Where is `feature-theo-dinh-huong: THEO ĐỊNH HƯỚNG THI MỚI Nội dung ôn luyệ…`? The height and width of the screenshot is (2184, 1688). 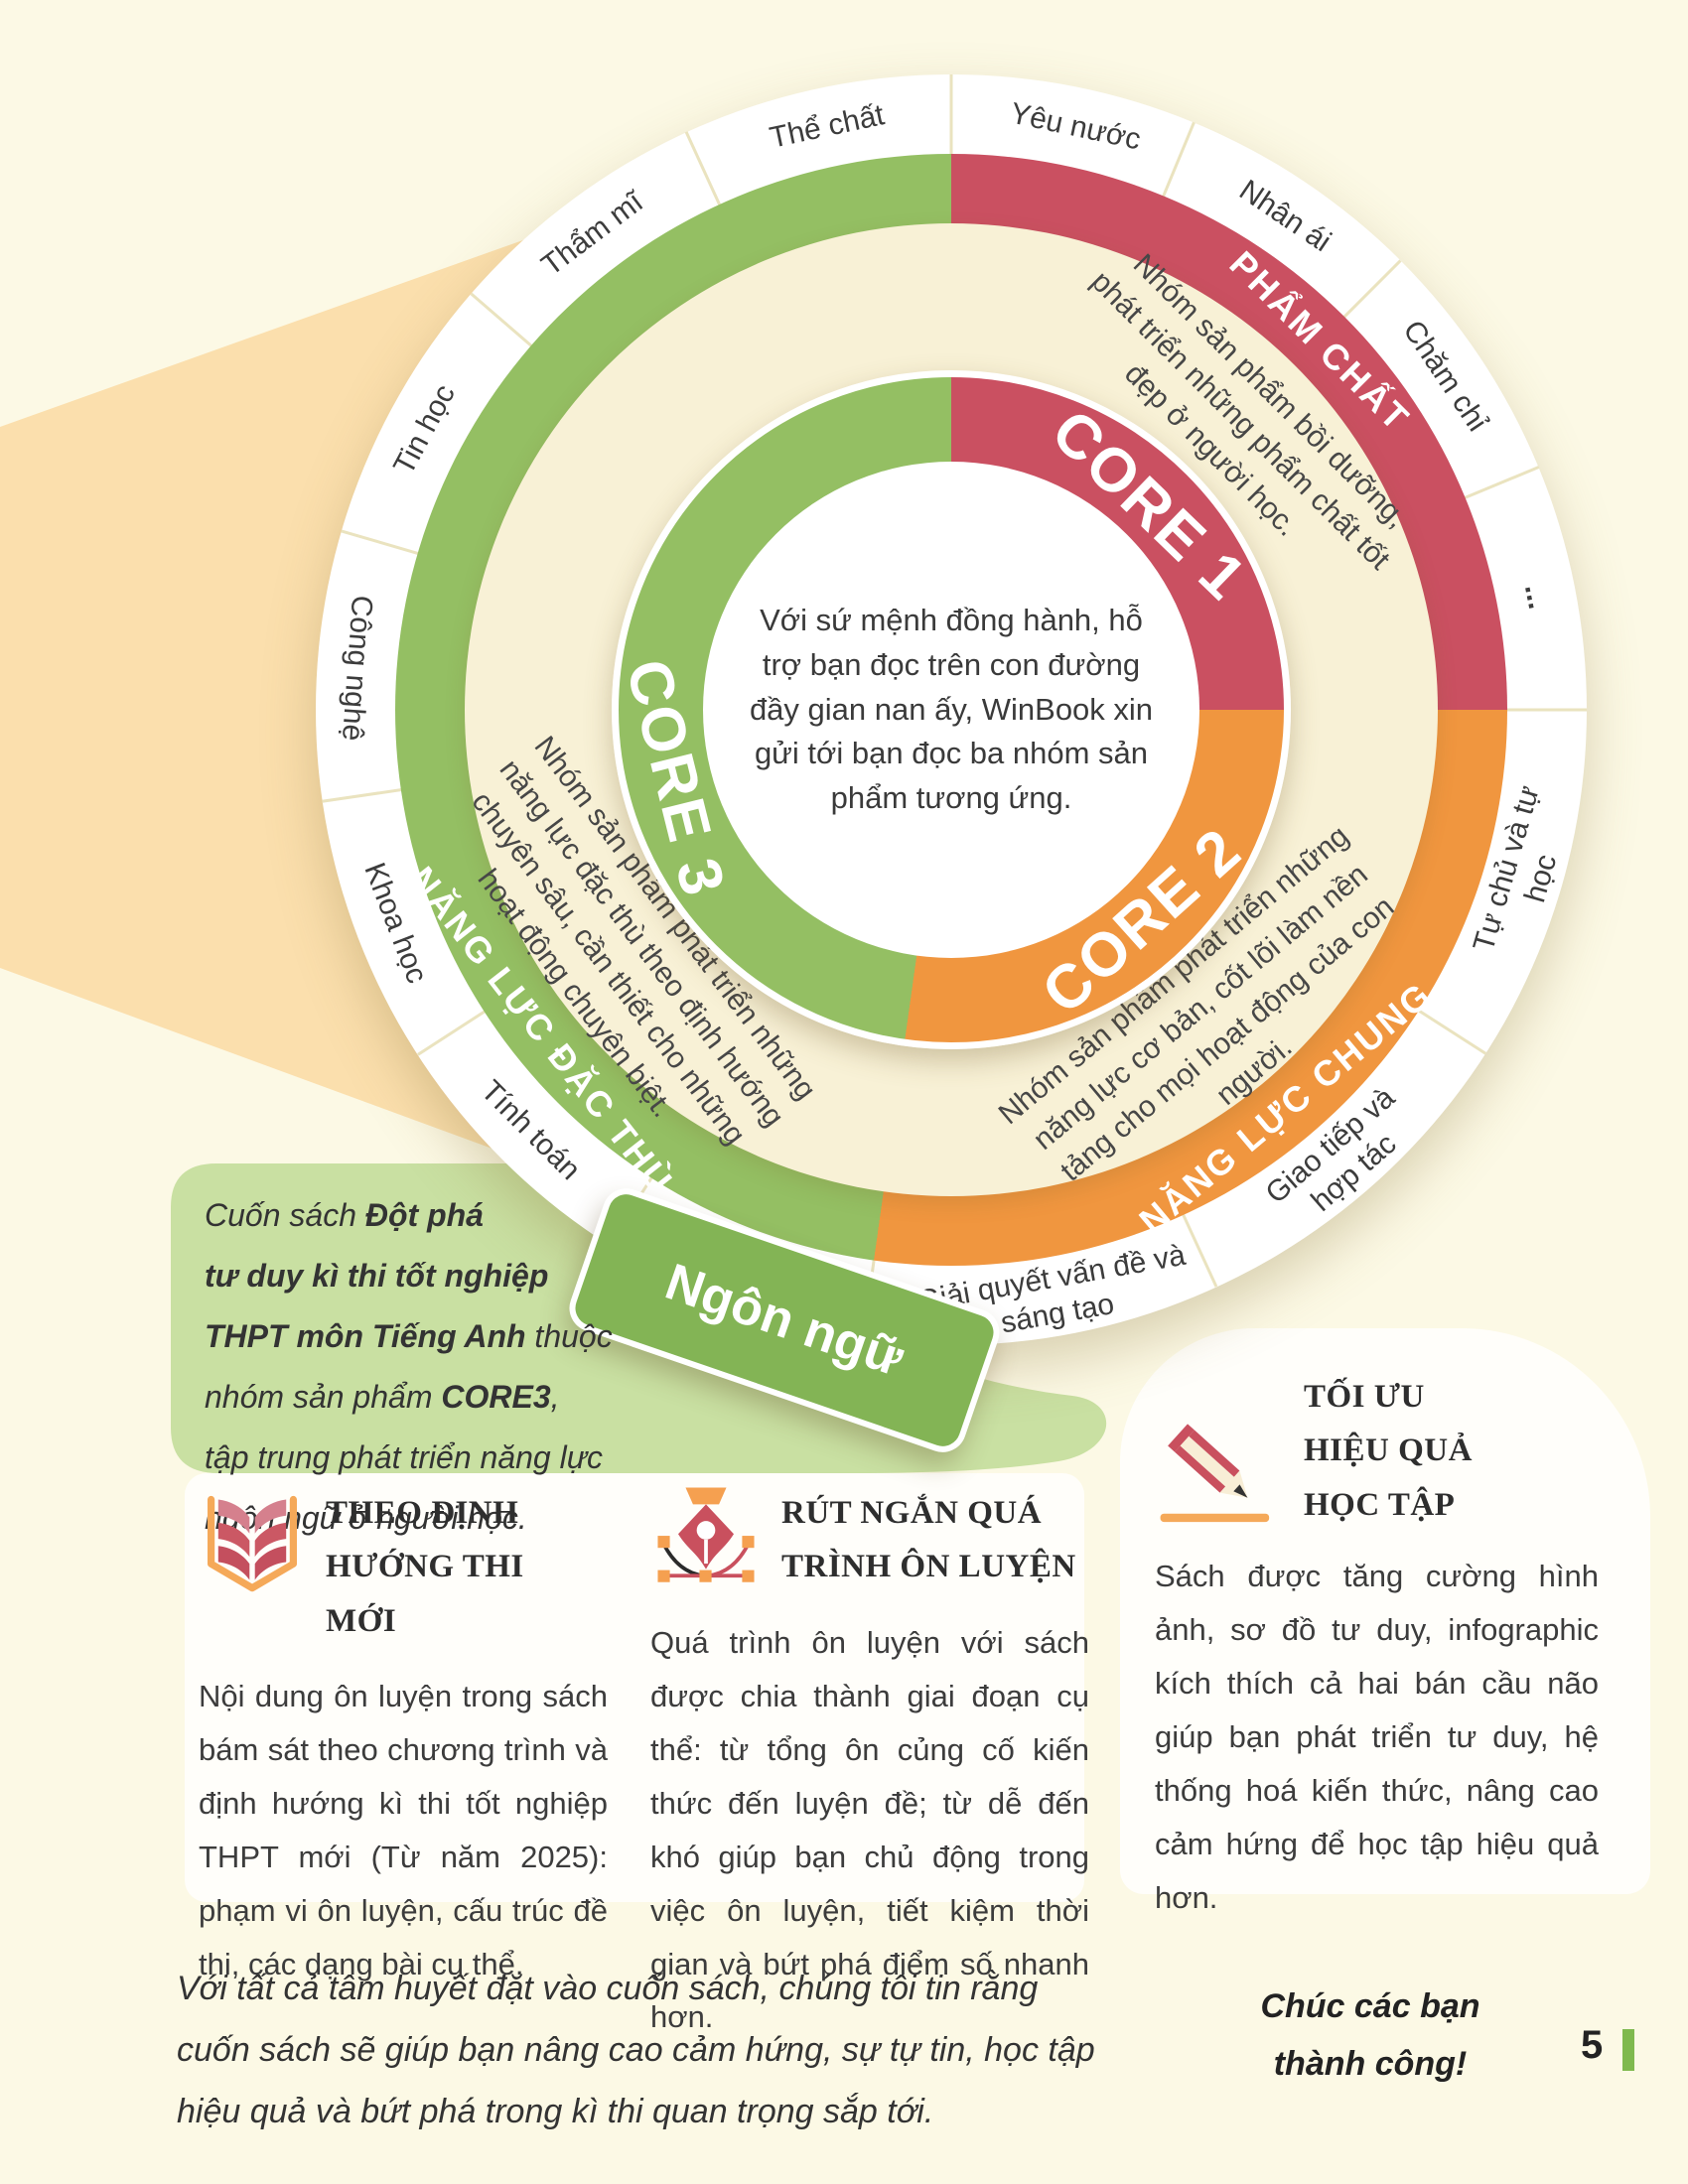
feature-theo-dinh-huong: THEO ĐỊNH HƯỚNG THI MỚI Nội dung ôn luyệ… is located at coordinates (403, 1737).